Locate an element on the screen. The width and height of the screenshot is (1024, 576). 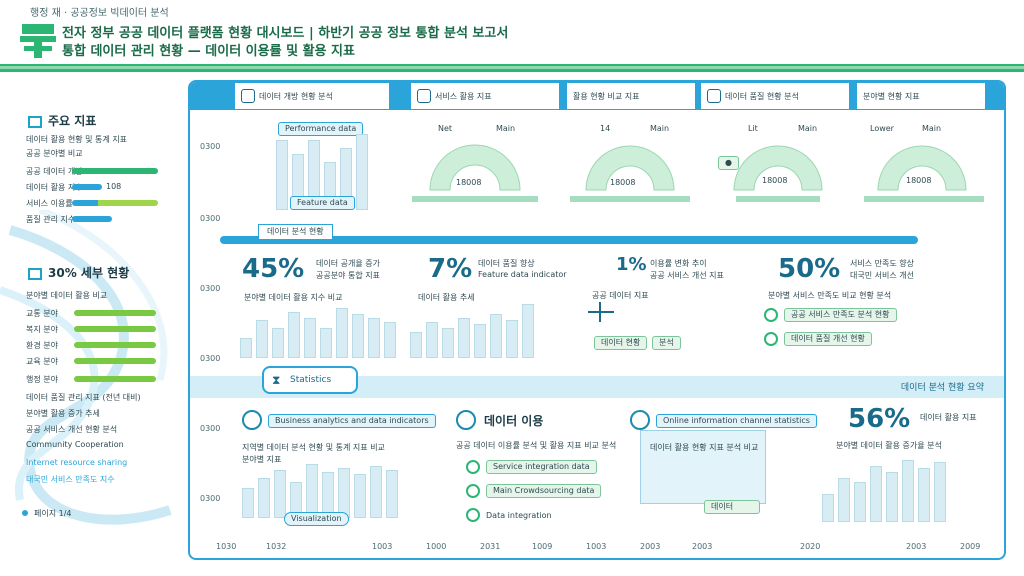
x-axis-label: 1000 is located at coordinates (436, 546).